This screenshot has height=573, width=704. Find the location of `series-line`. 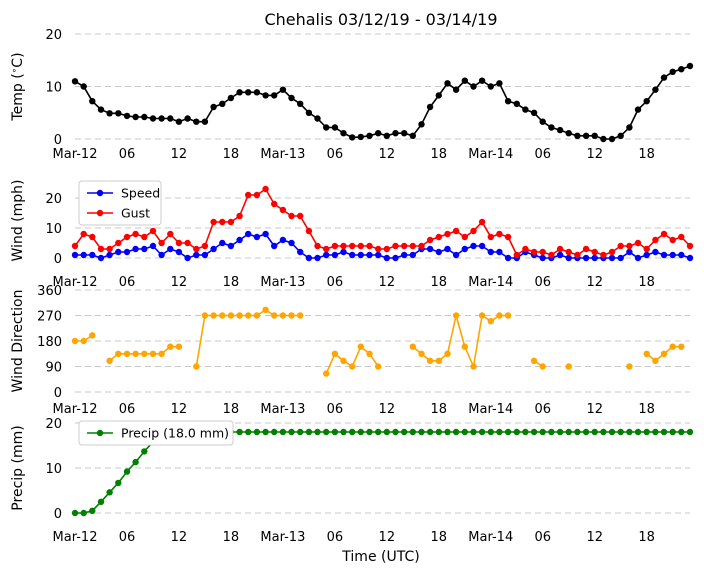

series-line is located at coordinates (378, 341).